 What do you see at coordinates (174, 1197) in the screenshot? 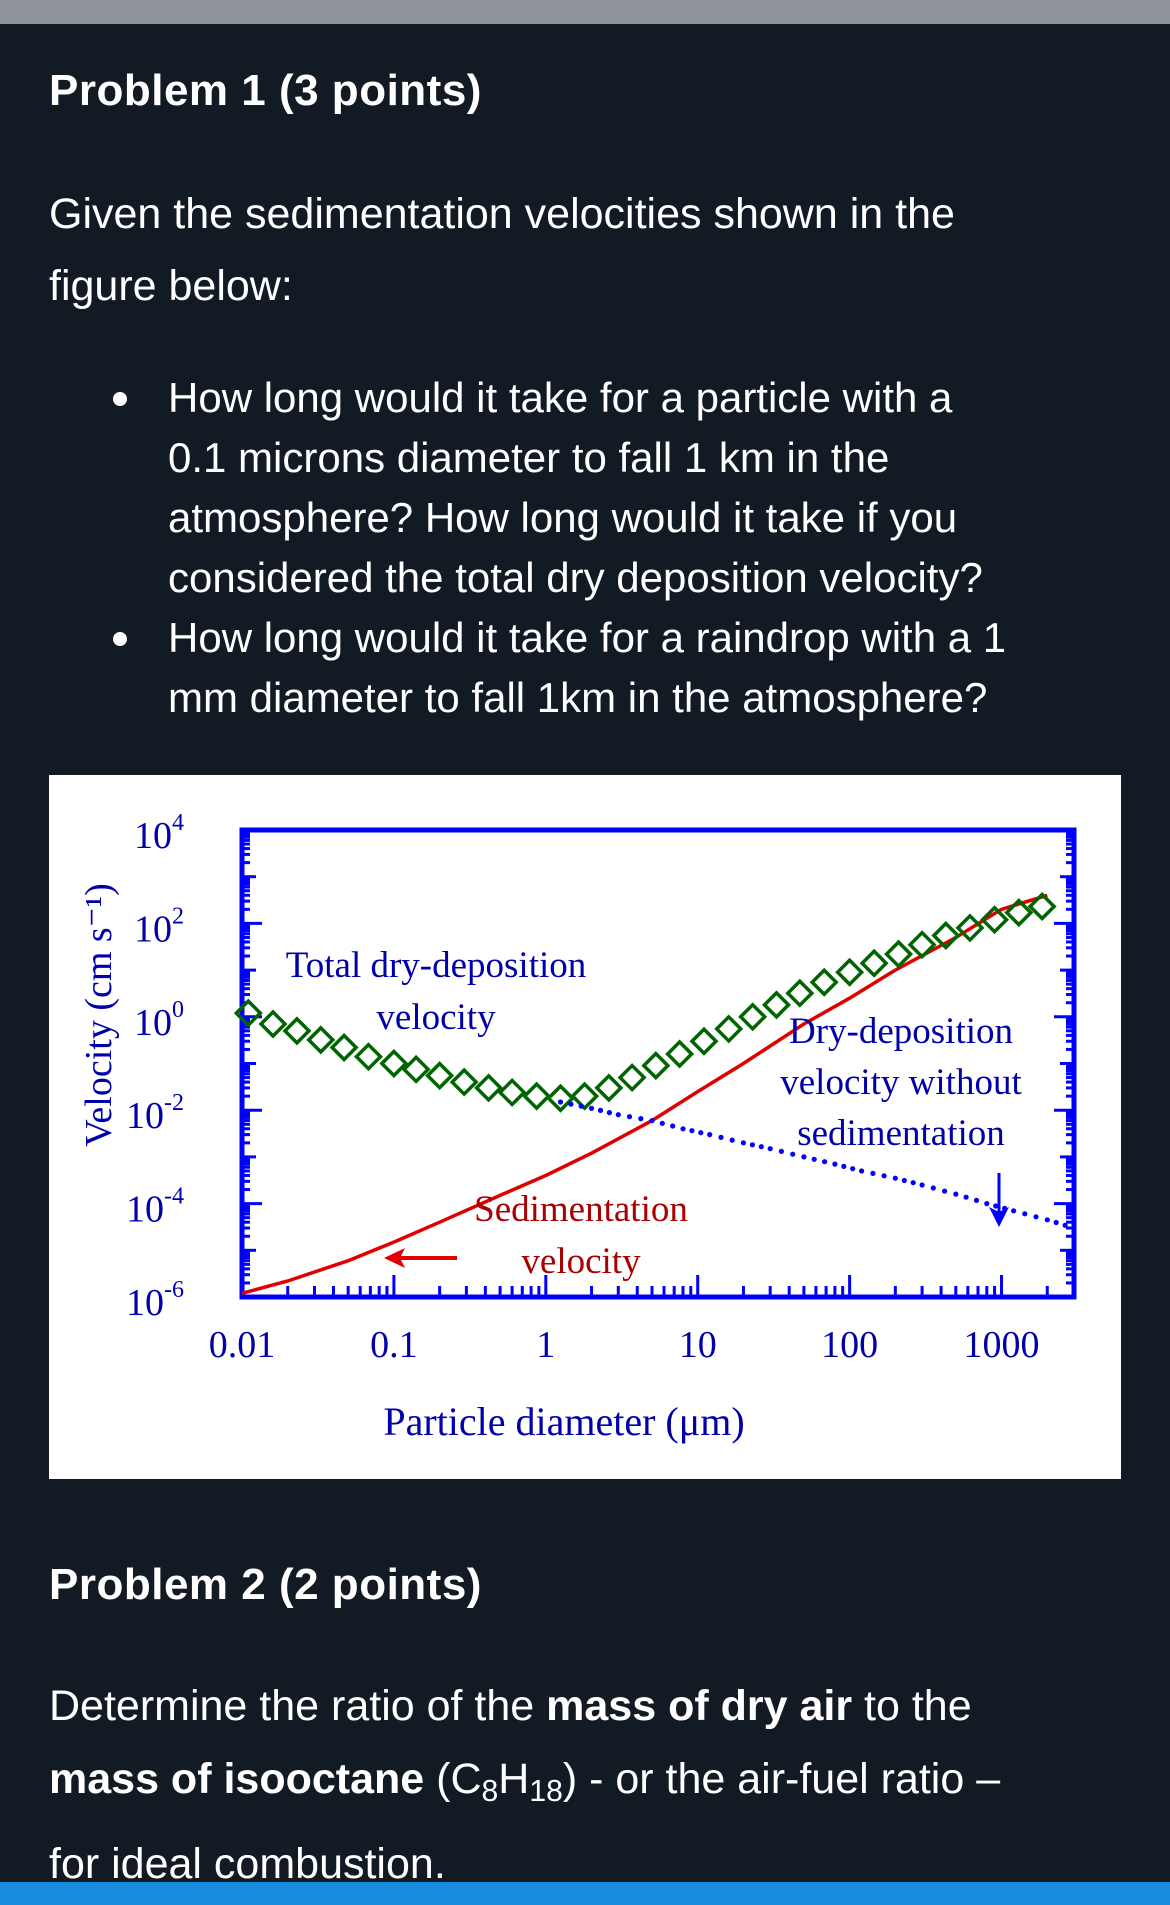
I see `y-tick-exponent: -4` at bounding box center [174, 1197].